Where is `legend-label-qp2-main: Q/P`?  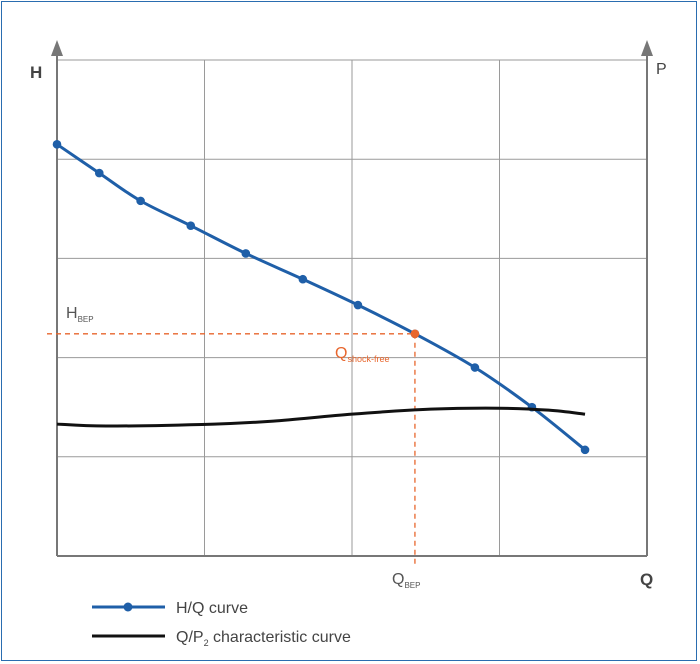
legend-label-qp2-main: Q/P is located at coordinates (190, 637).